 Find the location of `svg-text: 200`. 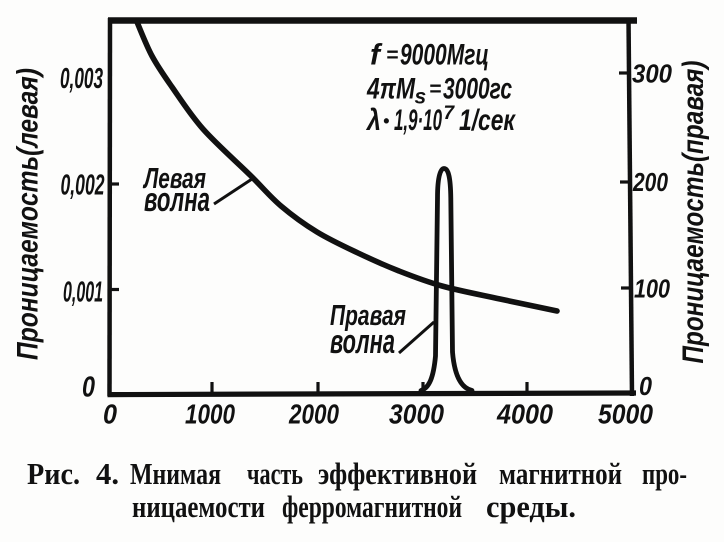

svg-text: 200 is located at coordinates (650, 182).